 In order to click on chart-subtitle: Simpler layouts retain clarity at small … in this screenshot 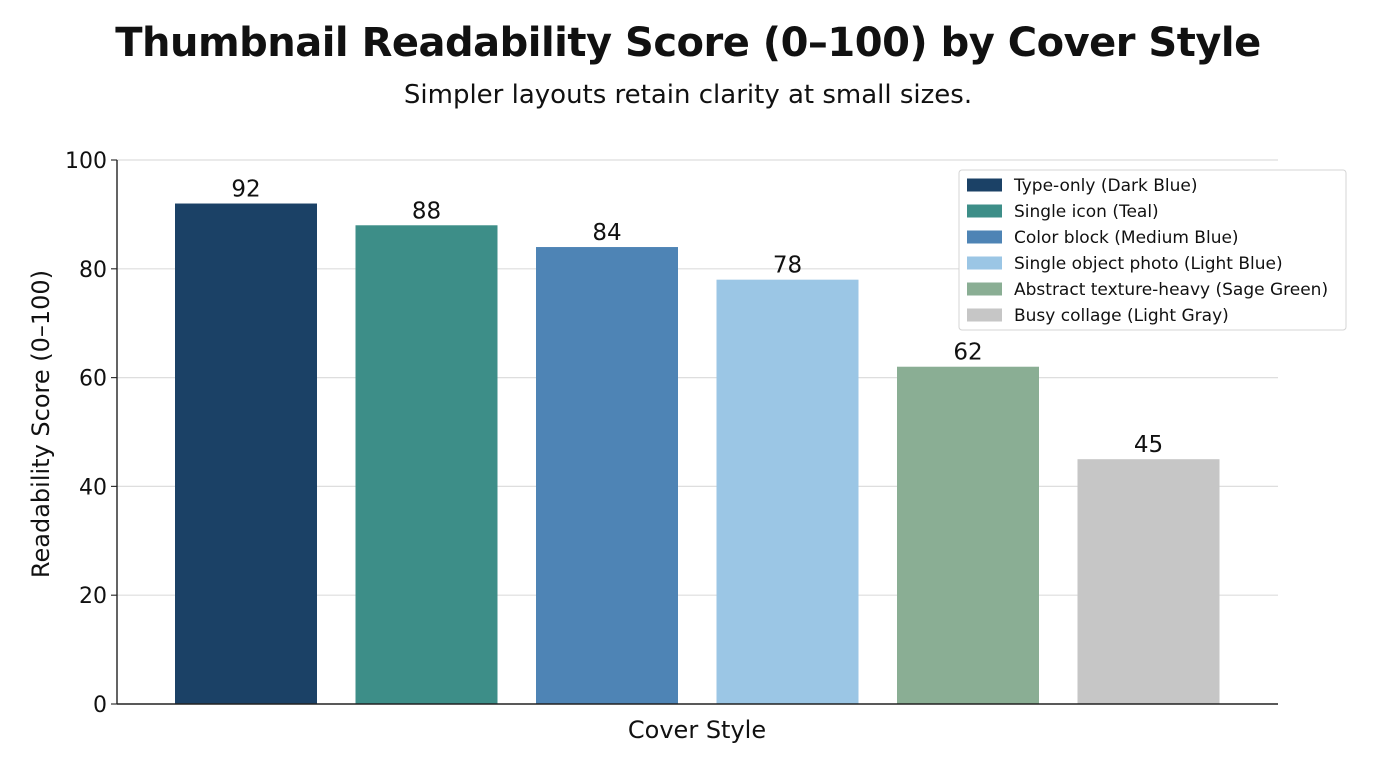, I will do `click(688, 95)`.